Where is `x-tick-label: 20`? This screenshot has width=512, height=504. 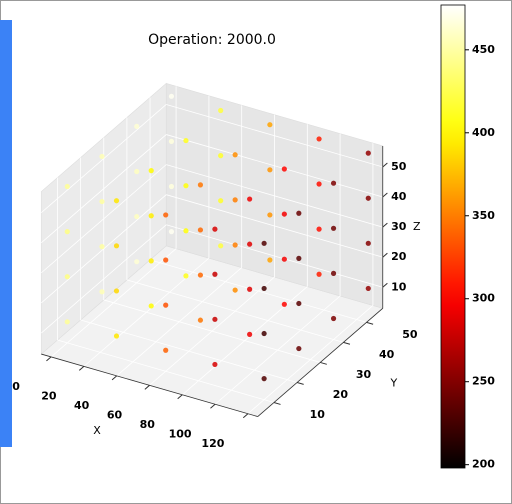
x-tick-label: 20 is located at coordinates (49, 396).